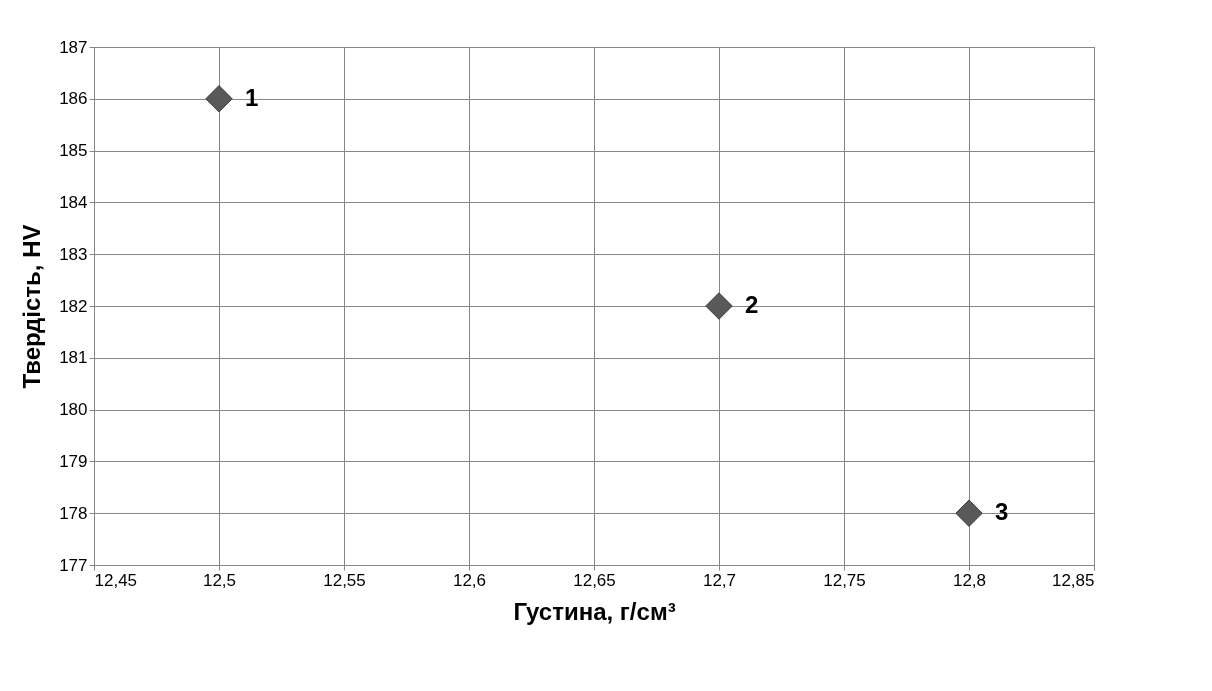 Image resolution: width=1212 pixels, height=691 pixels. What do you see at coordinates (344, 580) in the screenshot?
I see `x-tick-label: 12,55` at bounding box center [344, 580].